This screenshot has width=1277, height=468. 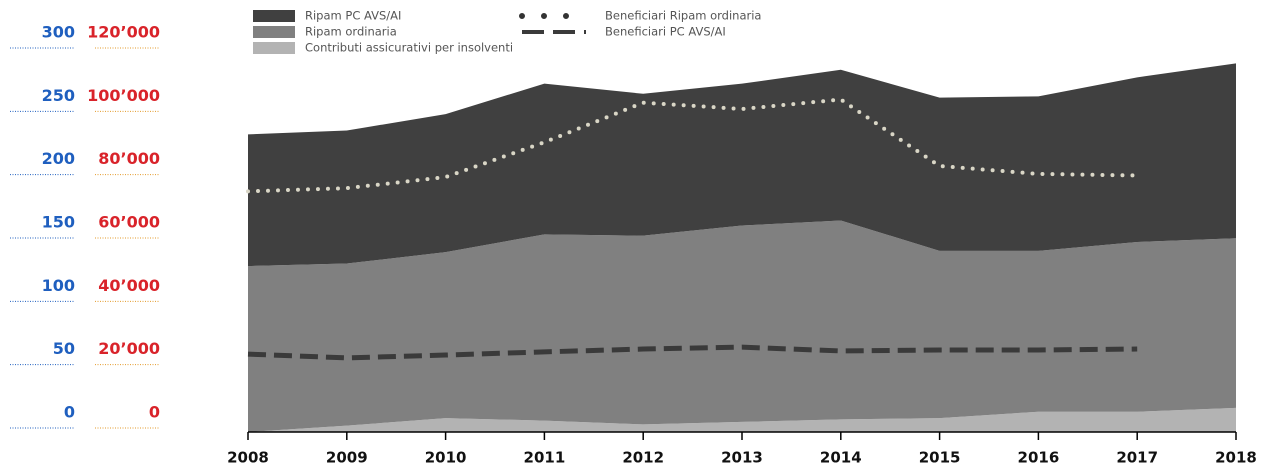 I want to click on y2-tick-label: 60’000, so click(x=129, y=222).